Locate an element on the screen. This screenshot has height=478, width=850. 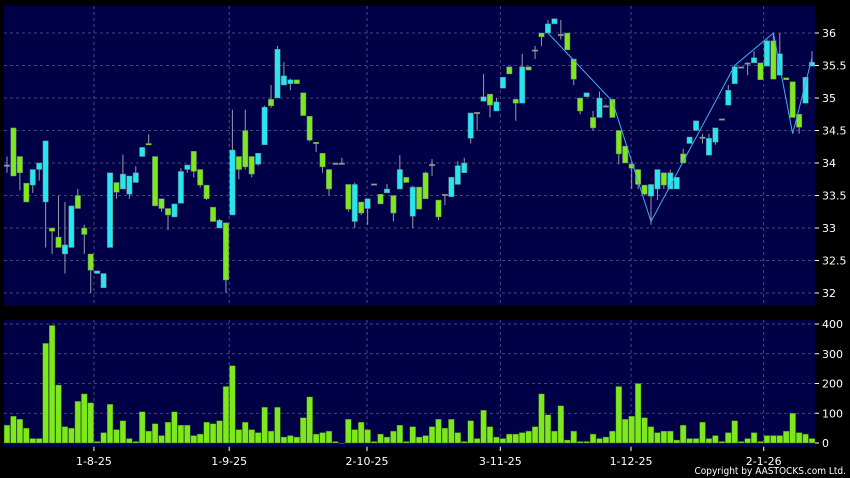
price-tick-label: 33 is located at coordinates (829, 228).